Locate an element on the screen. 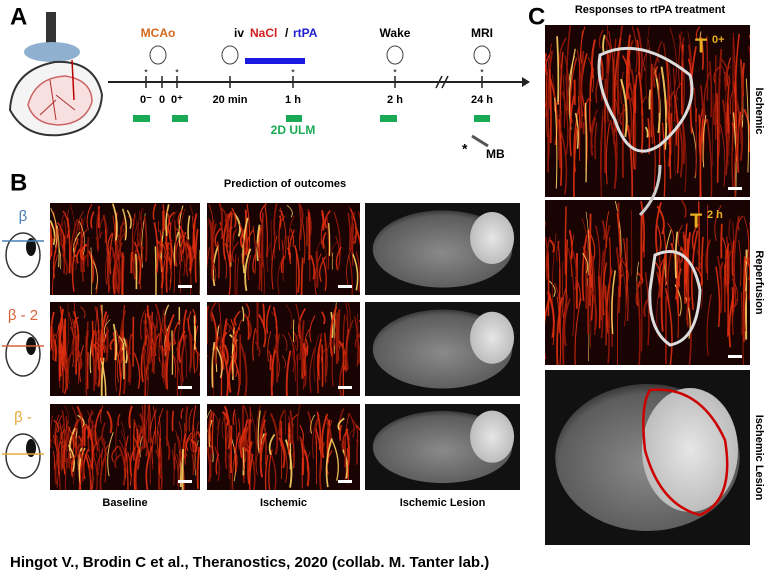 This screenshot has width=768, height=585. event-label: iv is located at coordinates (239, 33).